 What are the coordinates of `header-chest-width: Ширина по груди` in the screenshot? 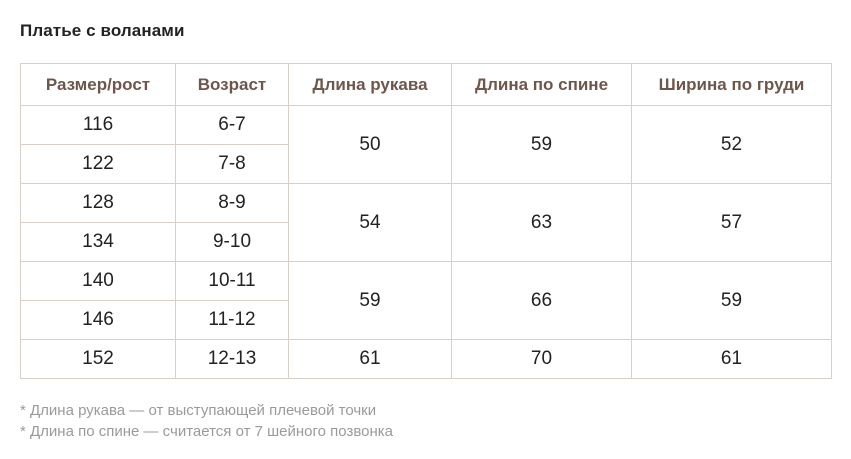 It's located at (731, 84).